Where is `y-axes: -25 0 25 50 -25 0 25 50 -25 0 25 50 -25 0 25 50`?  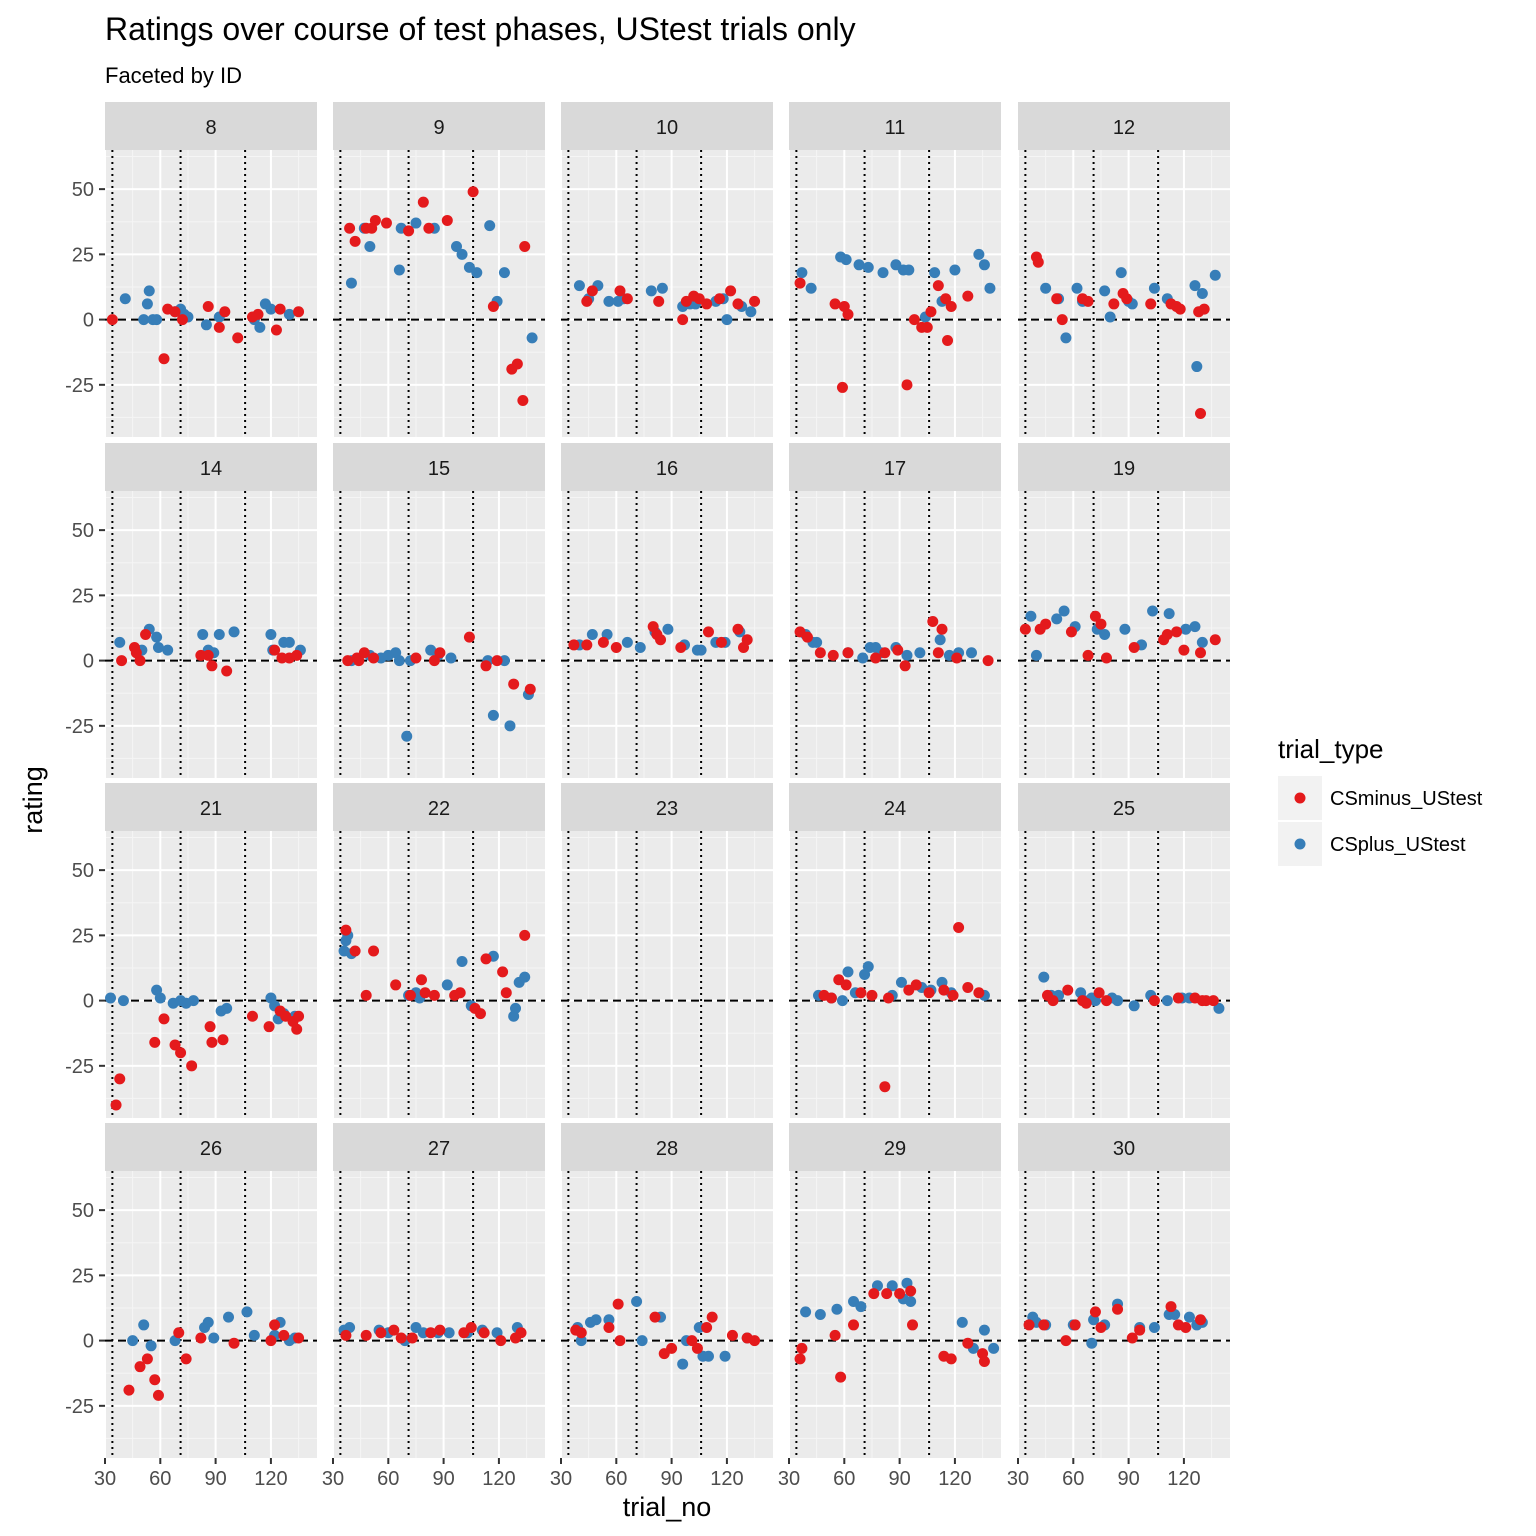
y-axes: -25 0 25 50 -25 0 25 50 -25 0 25 50 -25 0 25 50 is located at coordinates (85, 798).